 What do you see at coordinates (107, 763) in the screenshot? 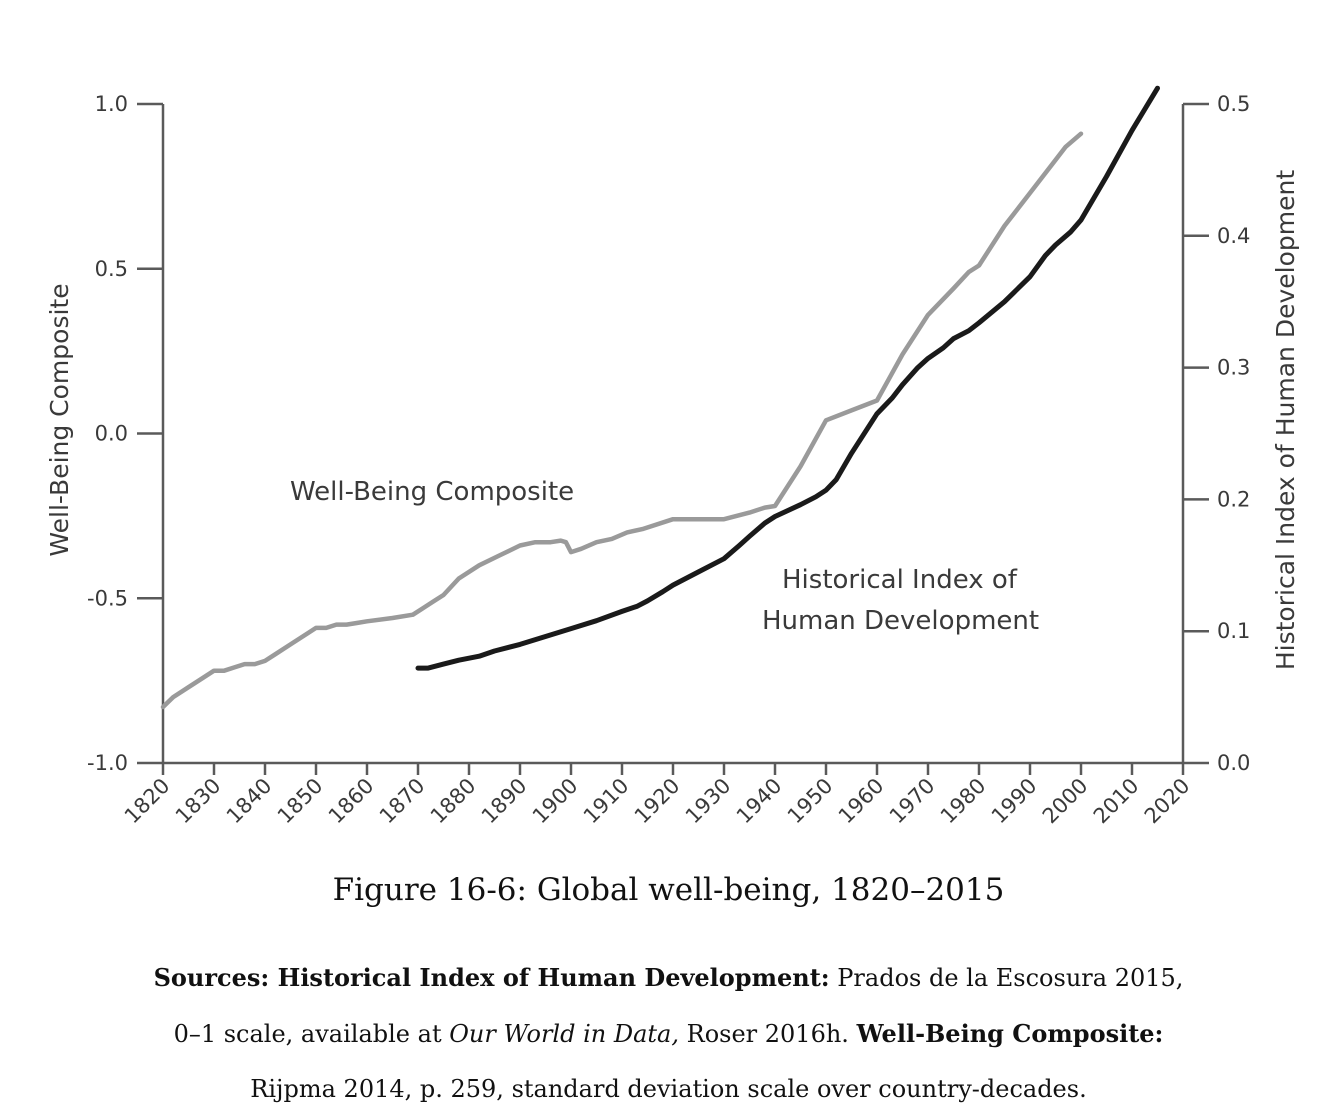
I see `y-left-tick-label: -1.0` at bounding box center [107, 763].